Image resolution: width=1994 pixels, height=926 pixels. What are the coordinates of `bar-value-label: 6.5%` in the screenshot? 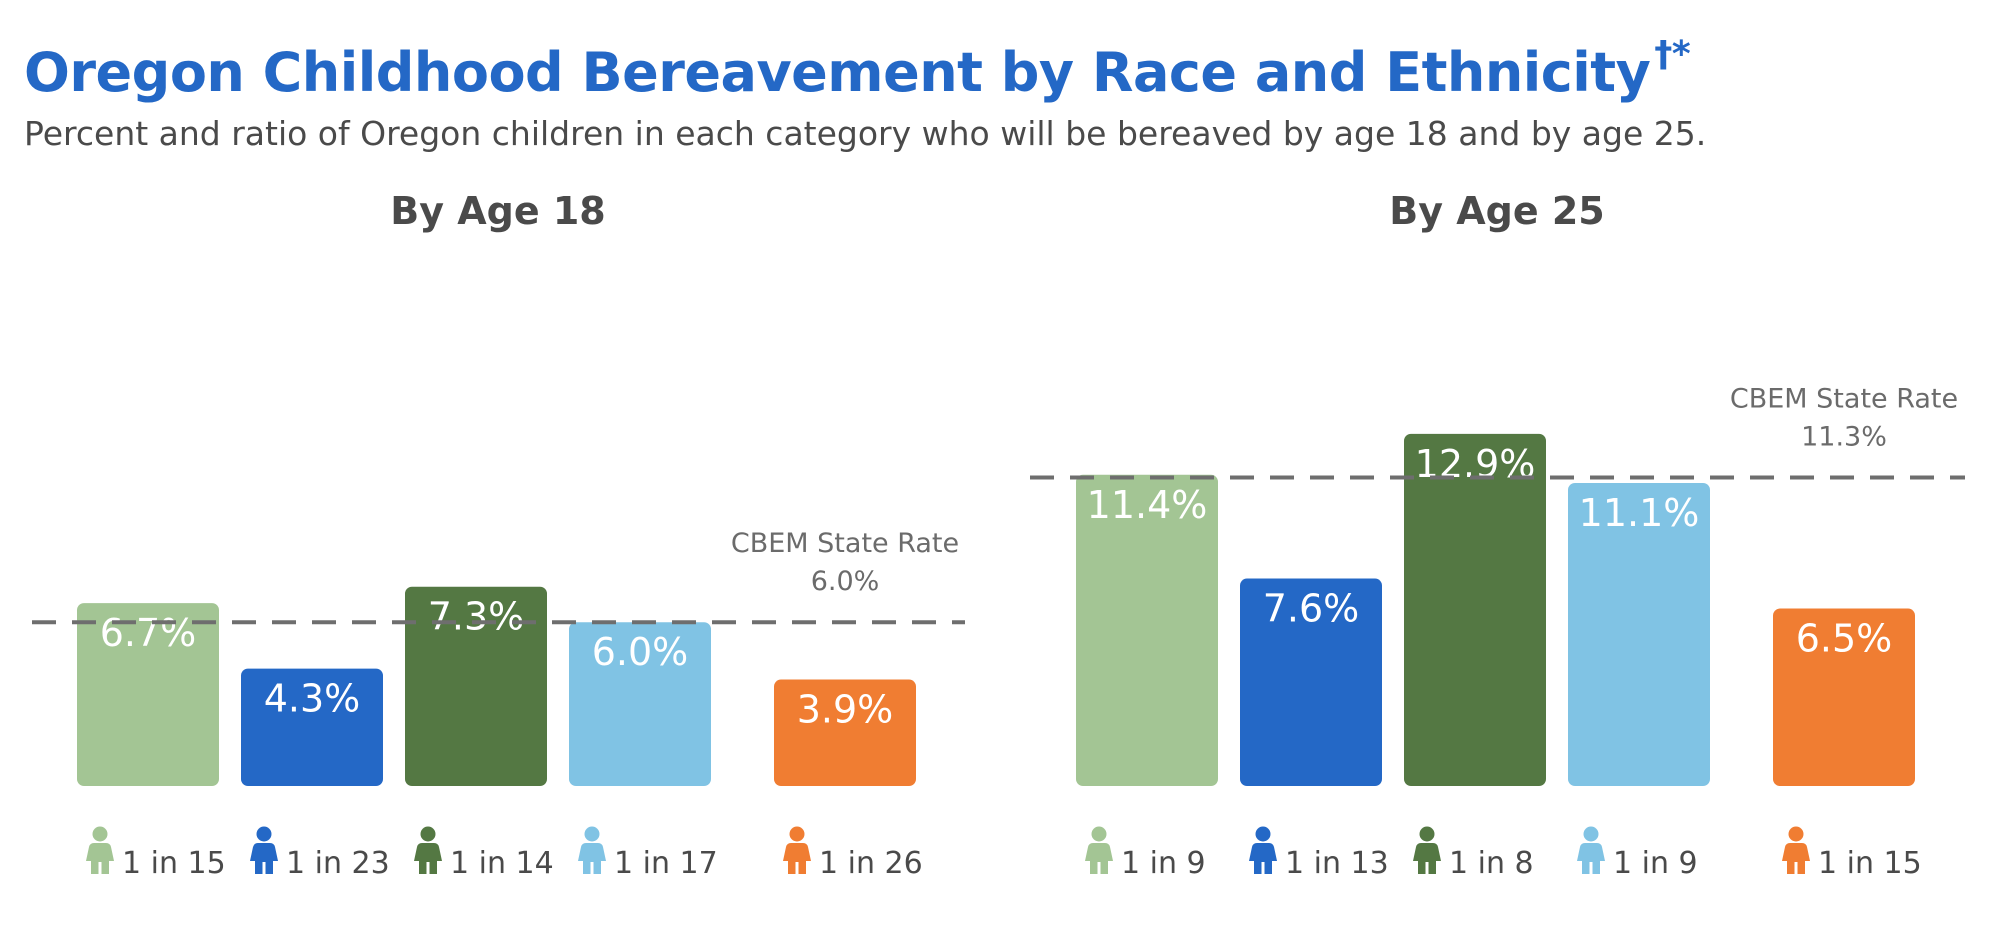 It's located at (1844, 639).